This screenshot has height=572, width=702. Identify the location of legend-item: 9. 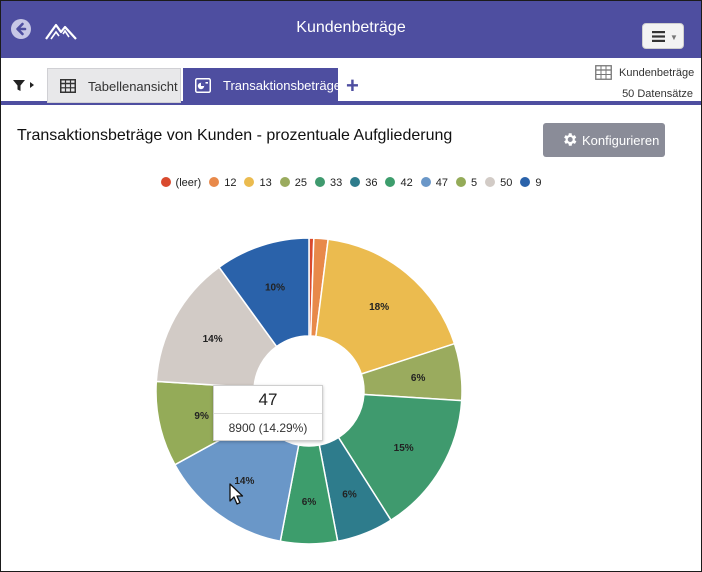
(530, 183).